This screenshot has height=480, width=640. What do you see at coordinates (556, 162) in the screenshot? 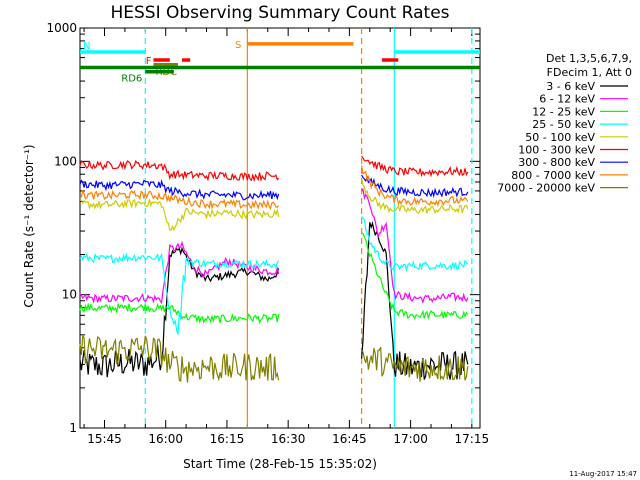
I see `legend-entry-label: 300 - 800 keV` at bounding box center [556, 162].